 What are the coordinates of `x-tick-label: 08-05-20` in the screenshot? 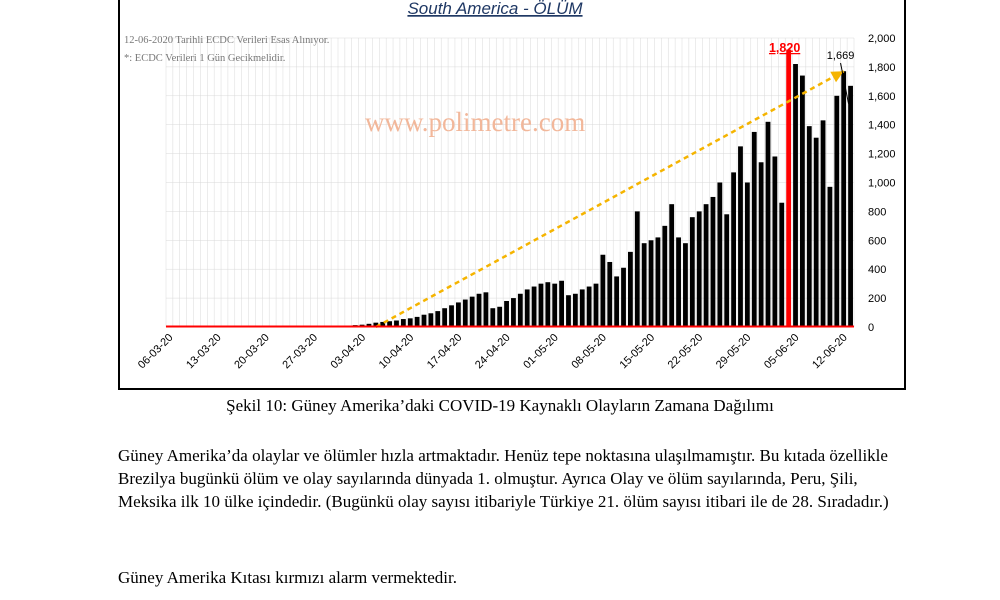 It's located at (589, 352).